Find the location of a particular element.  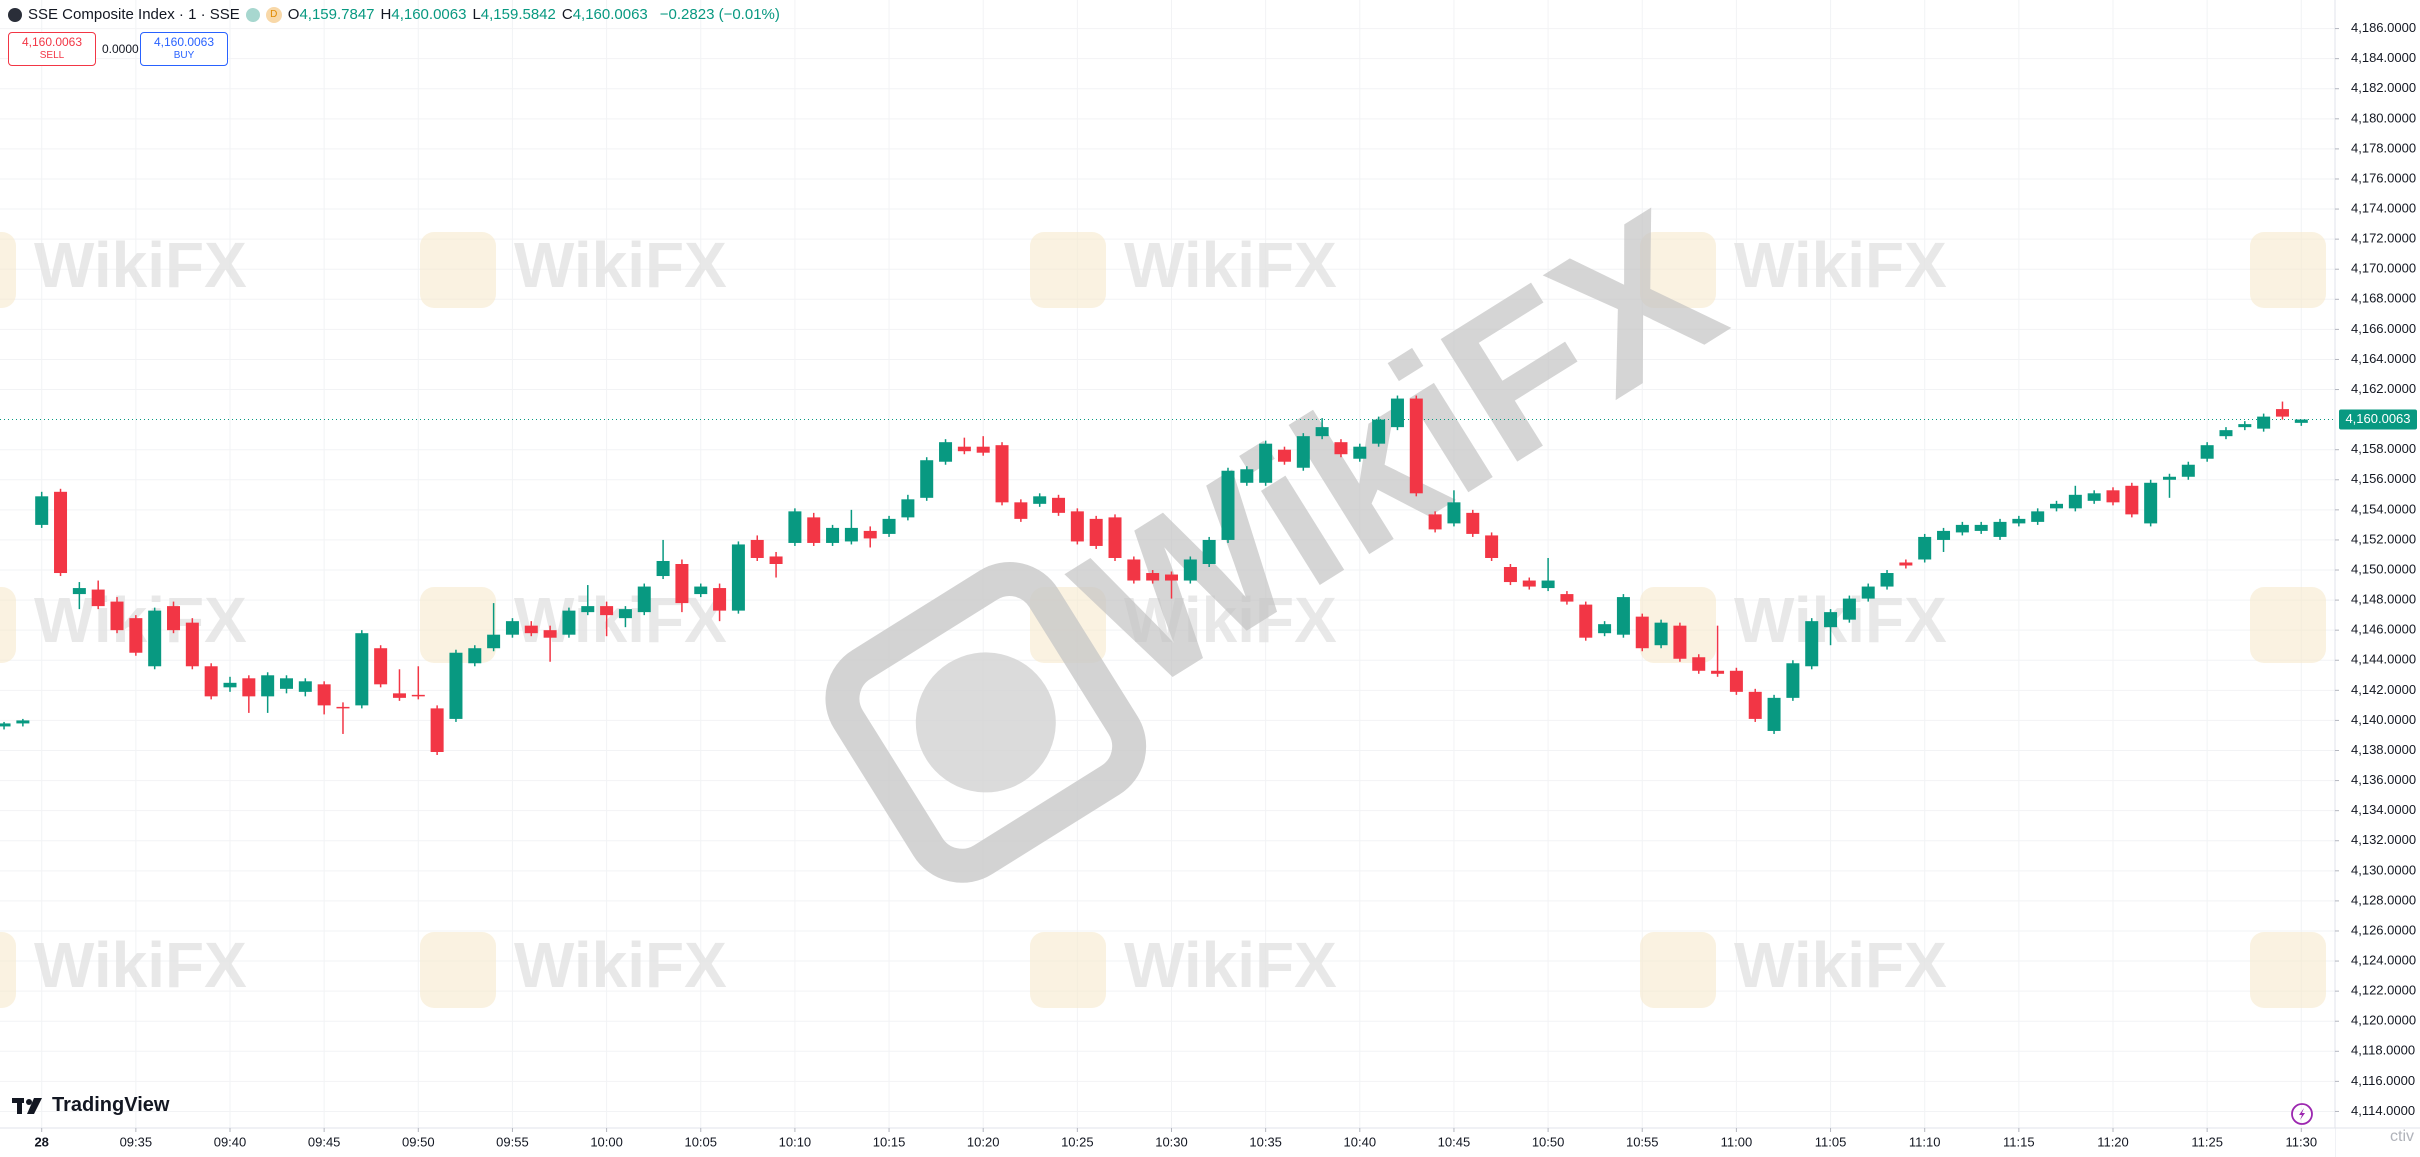

x-tick-label: 10:05 is located at coordinates (700, 1141).